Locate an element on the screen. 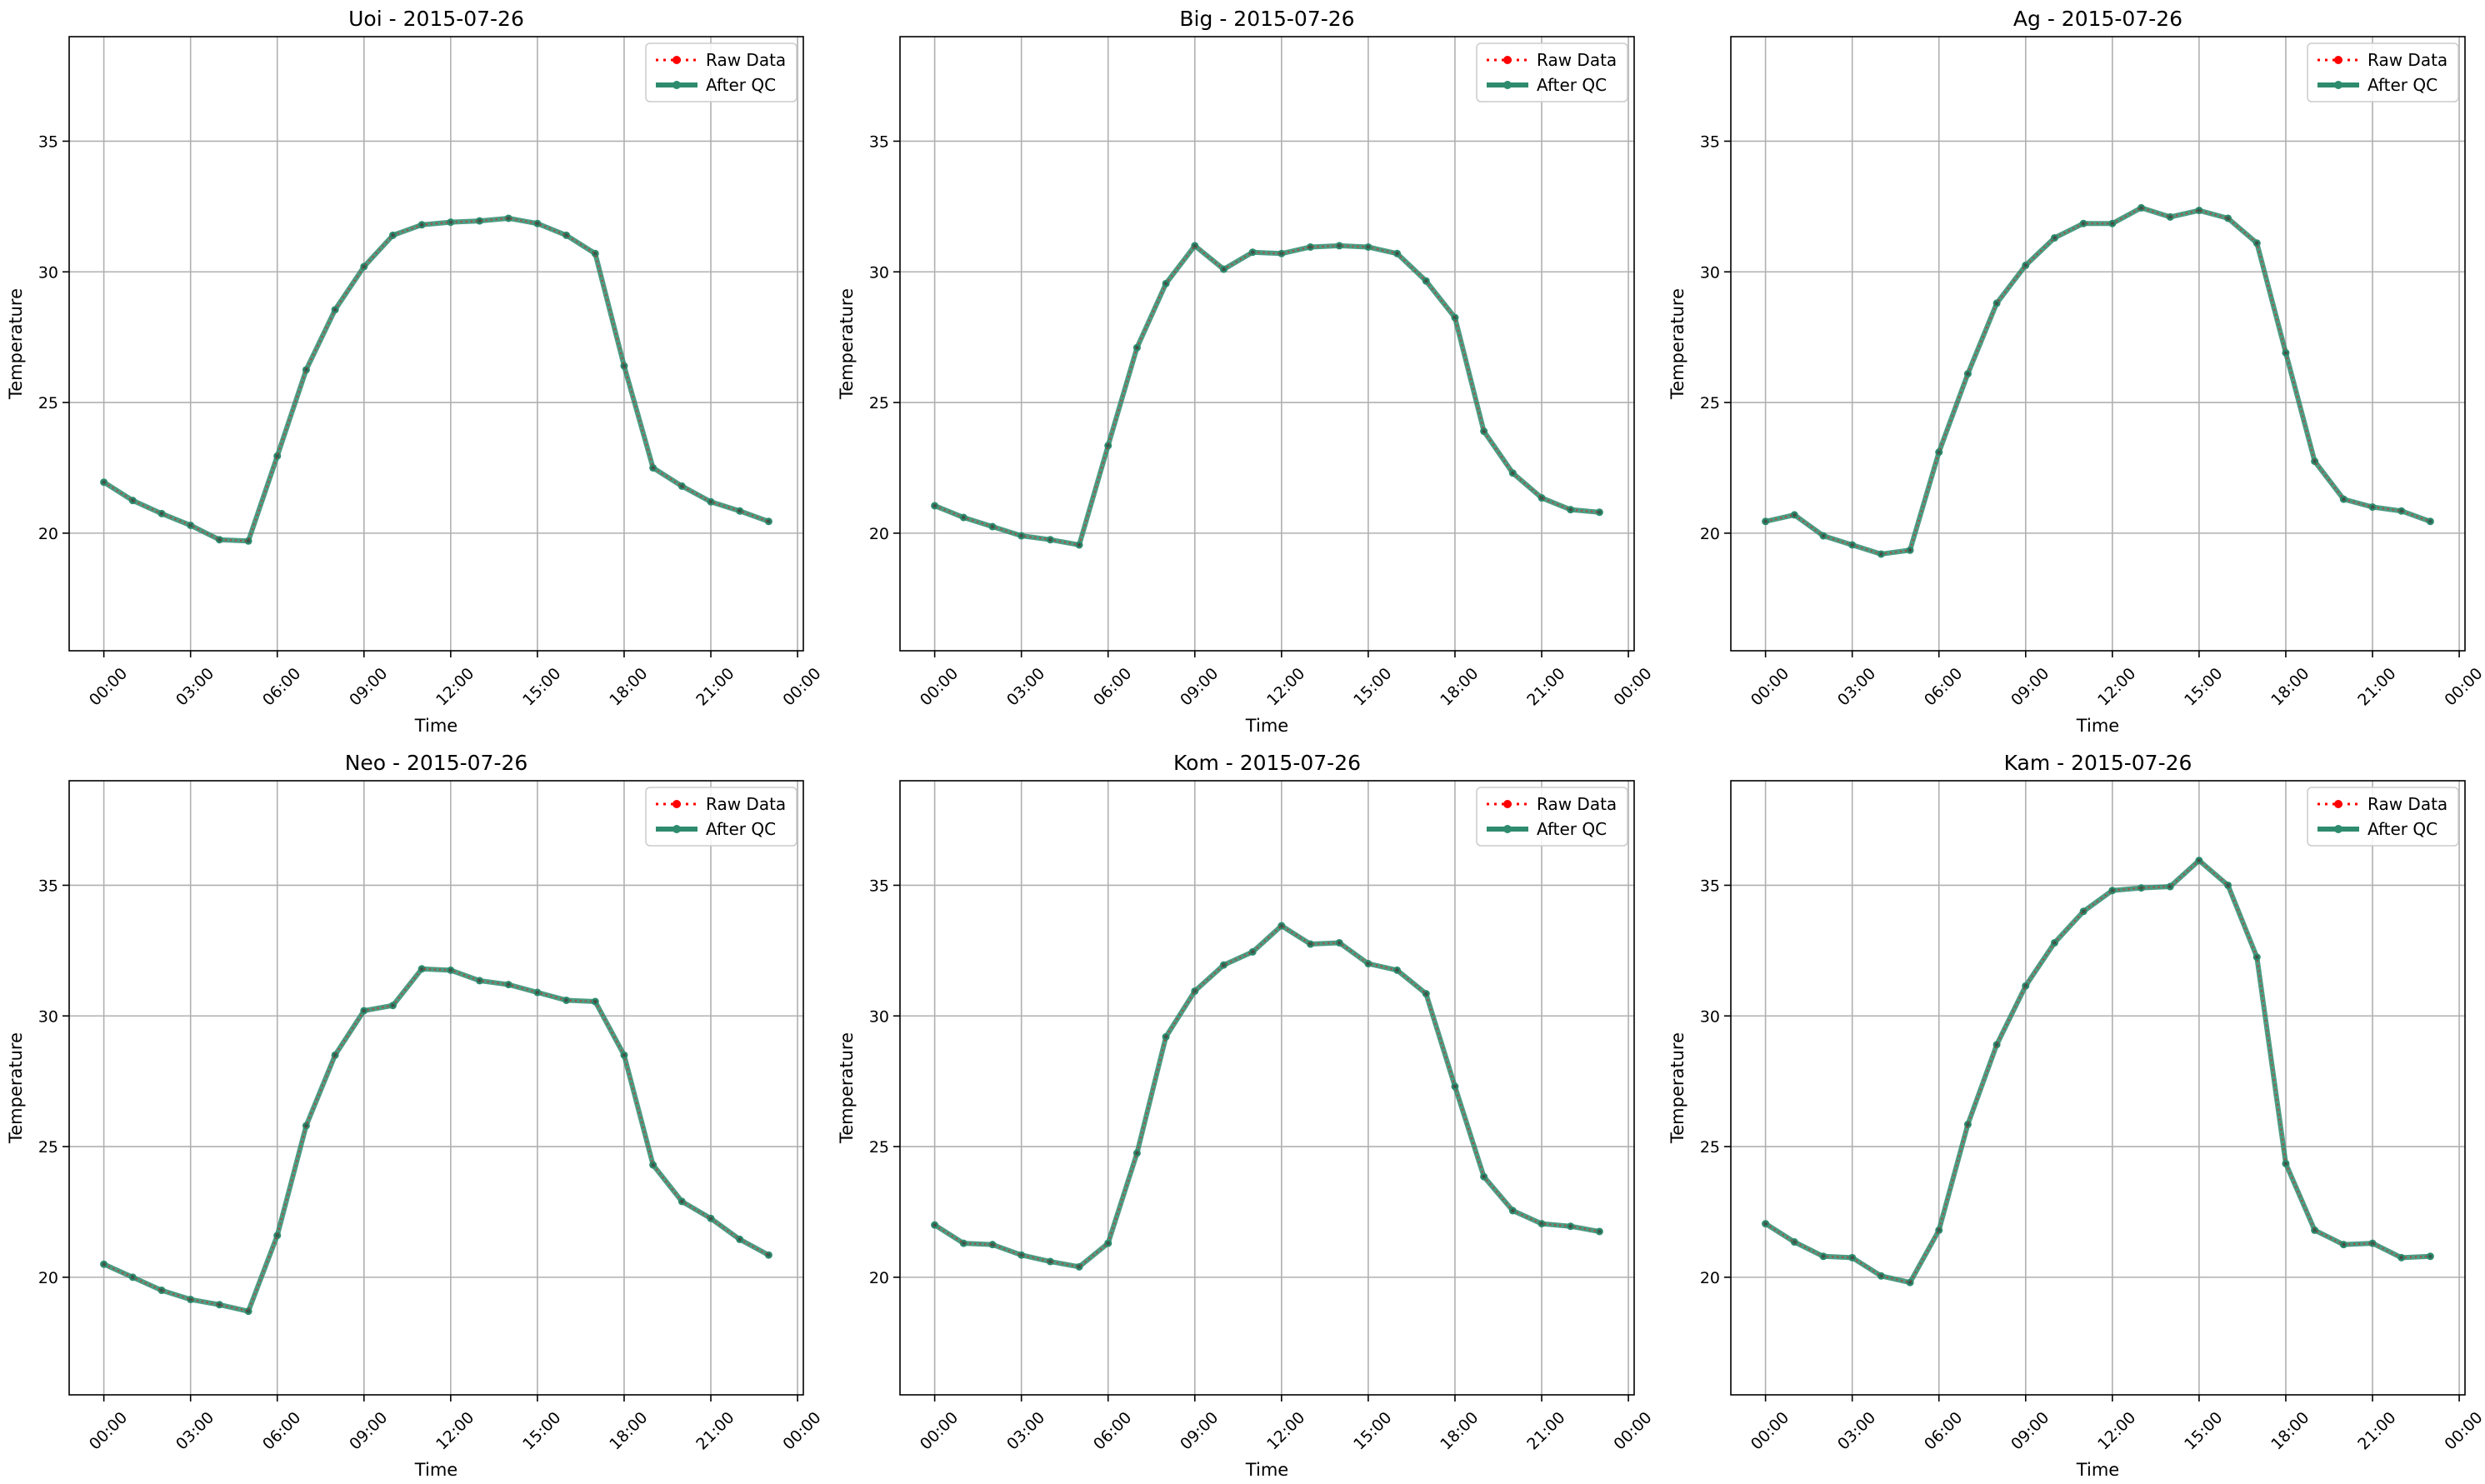  plot-frame is located at coordinates (436, 344).